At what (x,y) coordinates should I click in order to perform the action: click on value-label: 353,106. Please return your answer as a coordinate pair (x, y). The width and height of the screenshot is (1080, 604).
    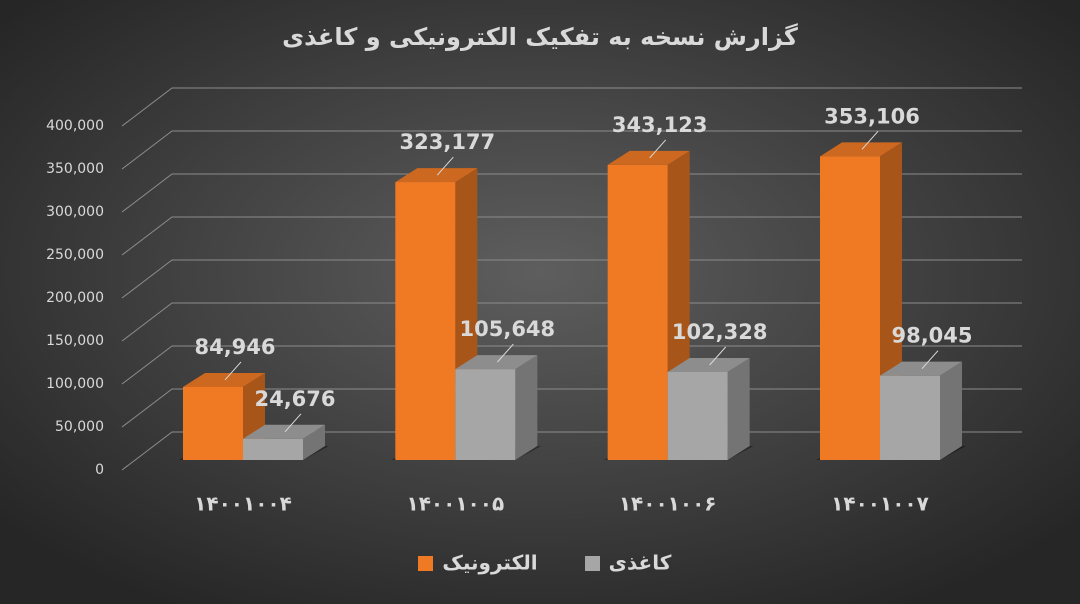
    Looking at the image, I should click on (872, 116).